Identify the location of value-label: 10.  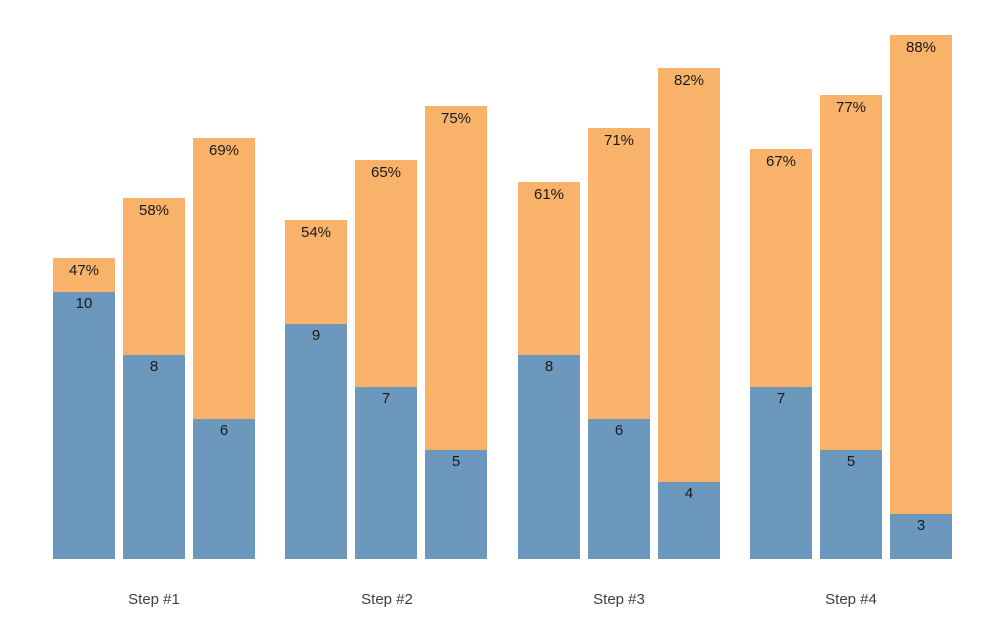
(84, 303).